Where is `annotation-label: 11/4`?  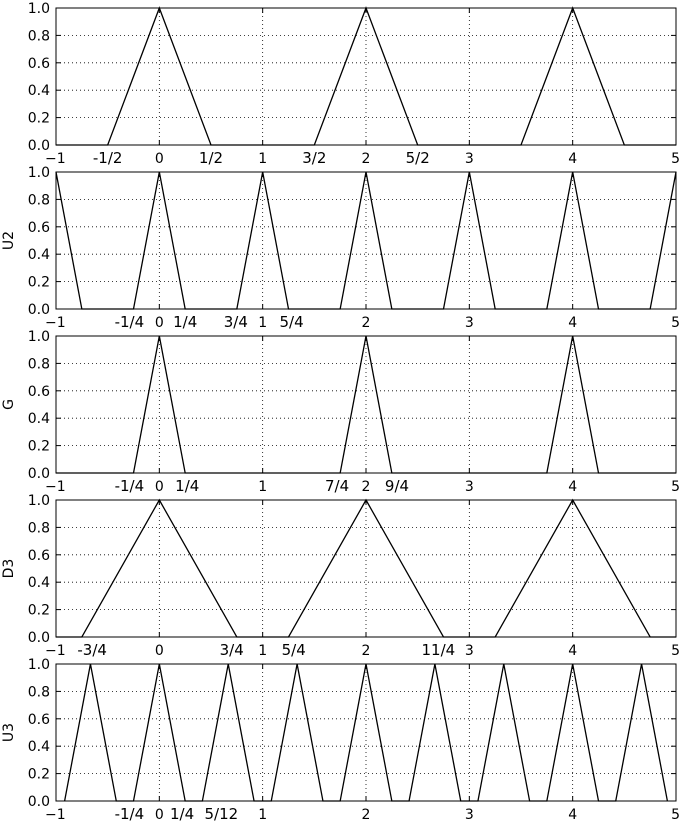
annotation-label: 11/4 is located at coordinates (438, 650).